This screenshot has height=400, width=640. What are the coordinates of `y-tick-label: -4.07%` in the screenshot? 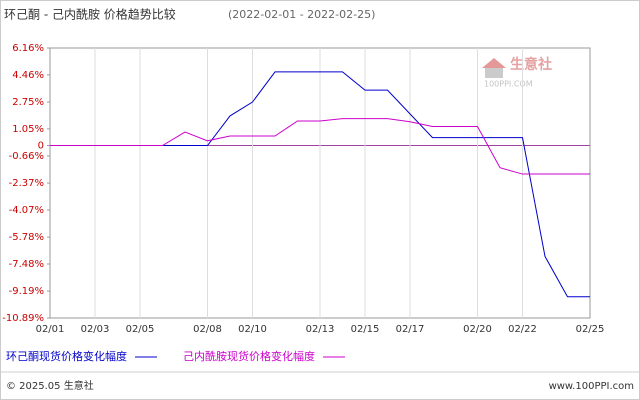 It's located at (26, 210).